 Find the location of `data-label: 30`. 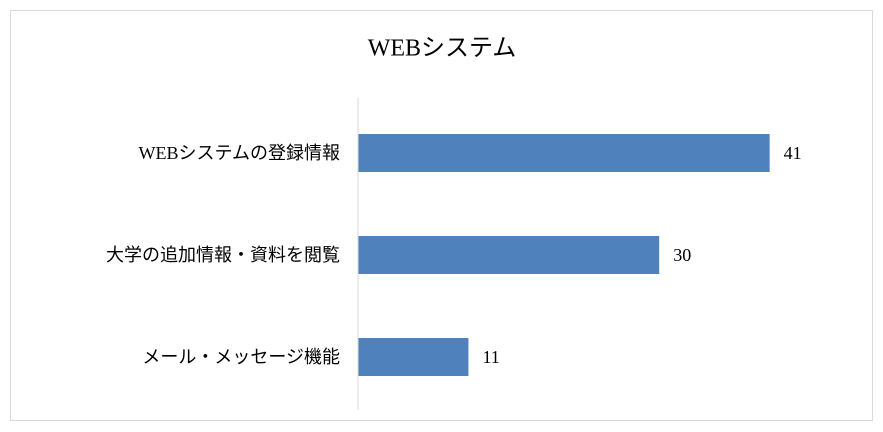

data-label: 30 is located at coordinates (682, 255).